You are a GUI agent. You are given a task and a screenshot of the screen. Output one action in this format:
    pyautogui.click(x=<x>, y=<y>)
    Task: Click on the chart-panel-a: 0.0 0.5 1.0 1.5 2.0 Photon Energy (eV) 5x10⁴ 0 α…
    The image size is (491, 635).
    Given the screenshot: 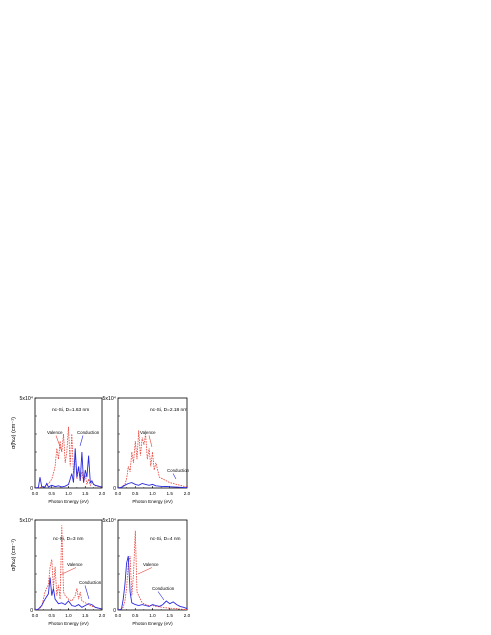 What is the action you would take?
    pyautogui.click(x=58, y=450)
    